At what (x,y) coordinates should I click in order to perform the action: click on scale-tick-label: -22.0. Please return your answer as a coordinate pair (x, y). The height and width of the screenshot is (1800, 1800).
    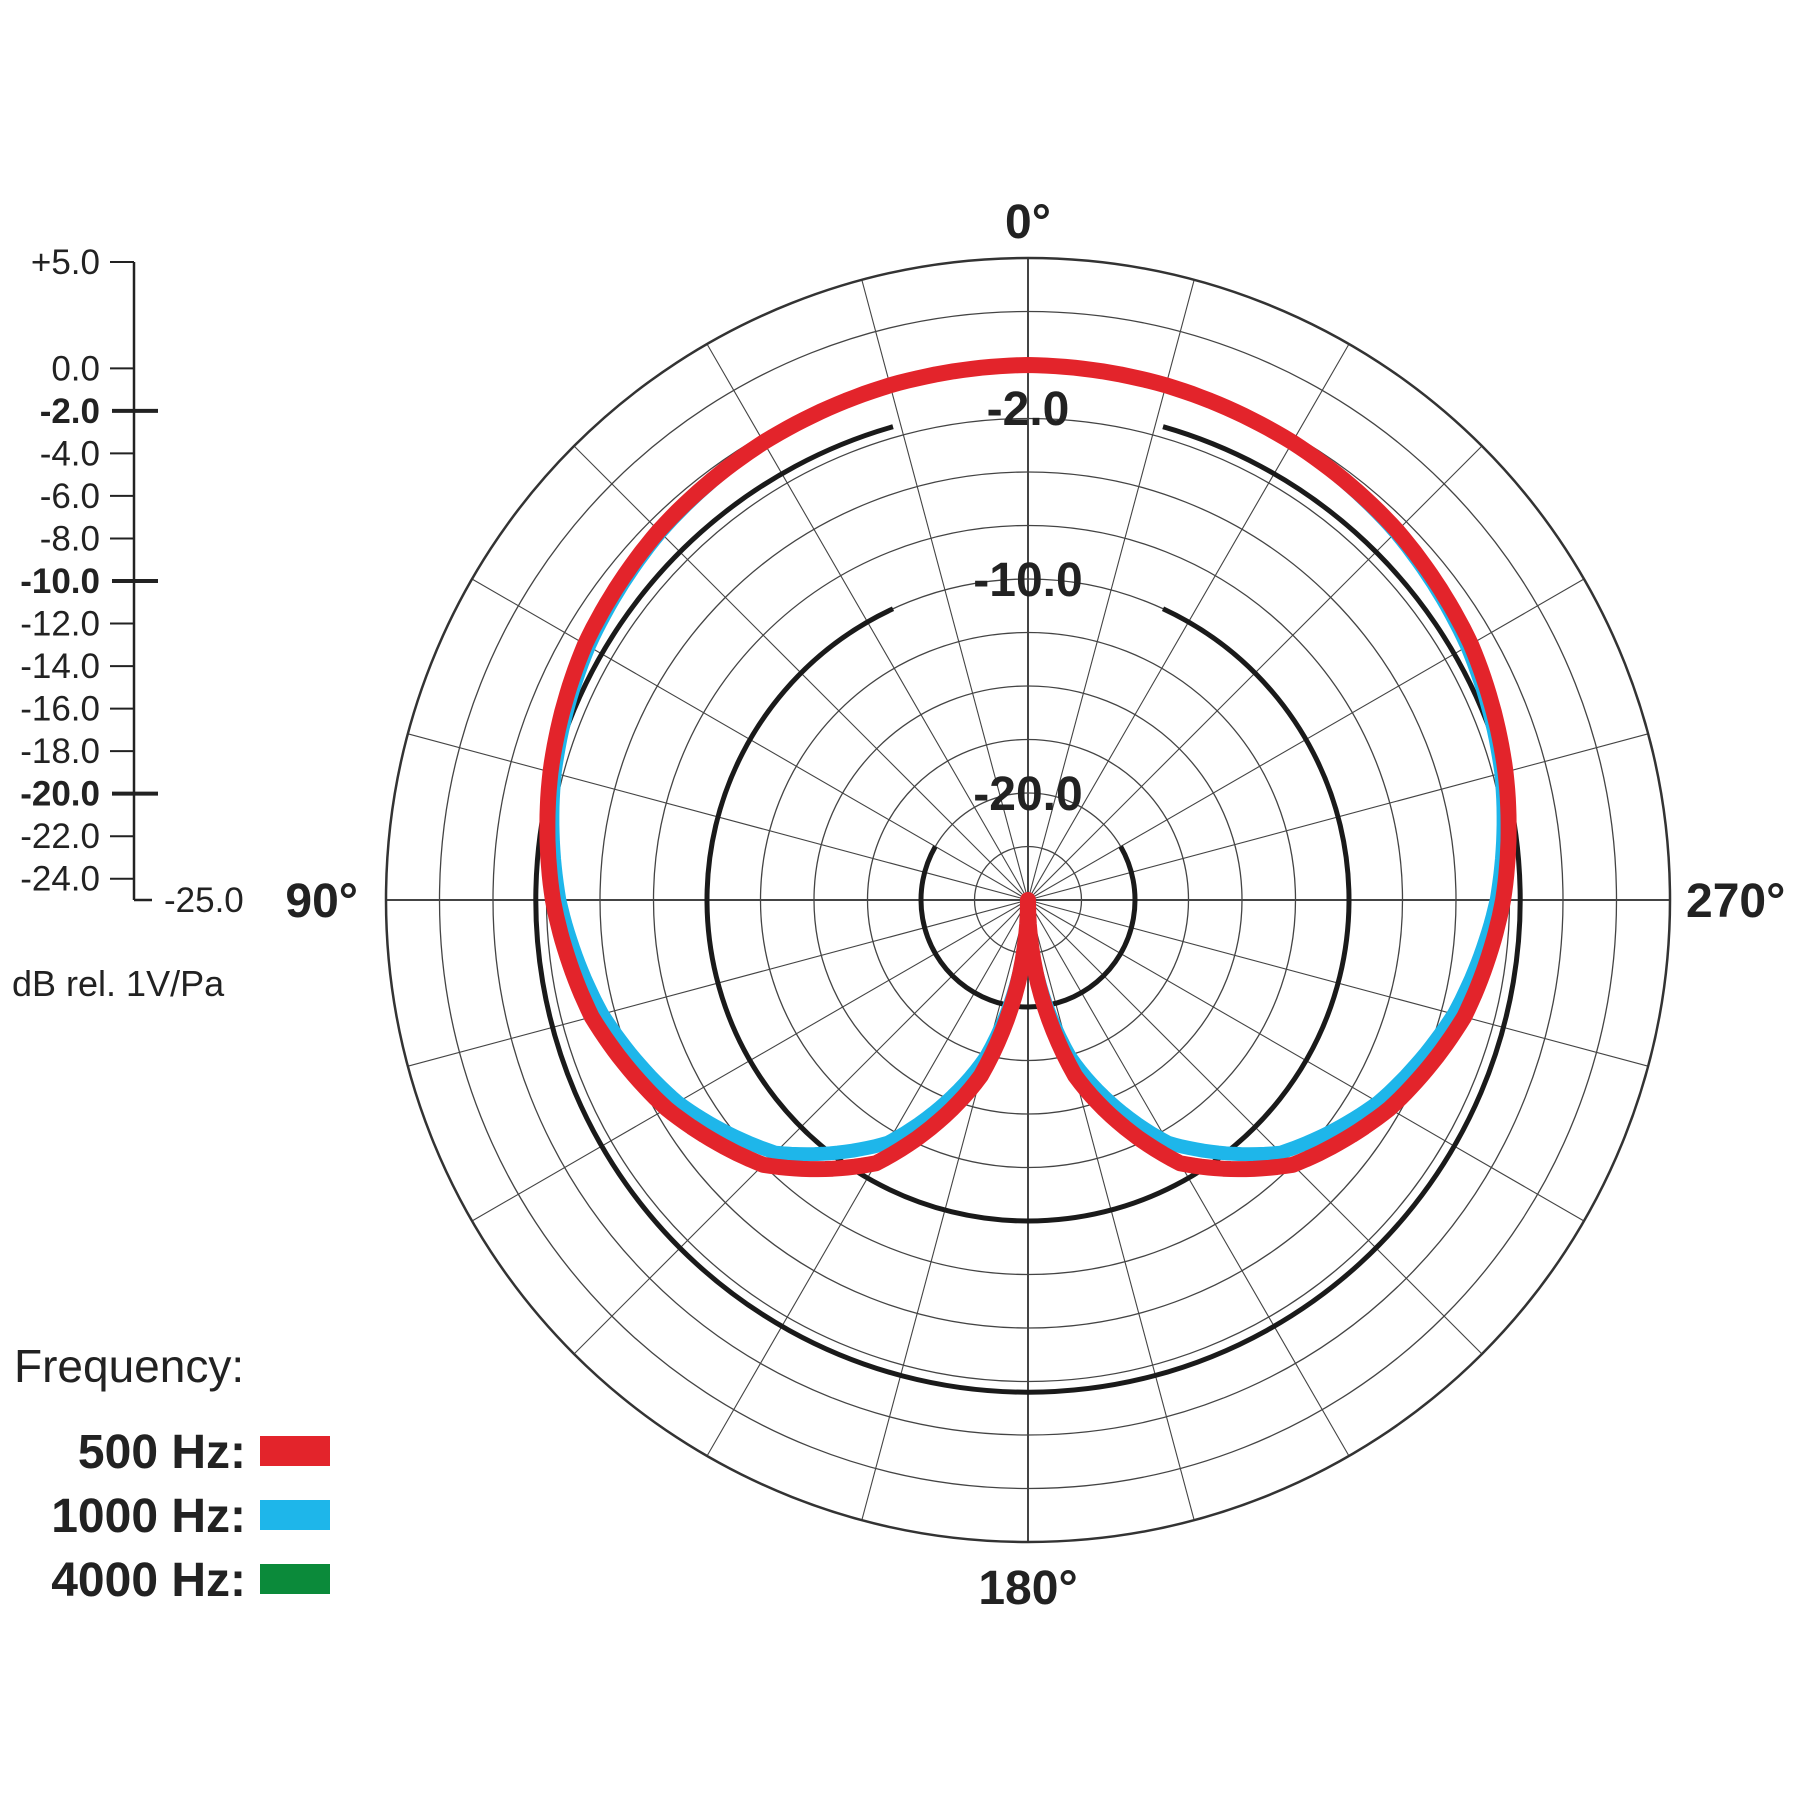
    Looking at the image, I should click on (60, 836).